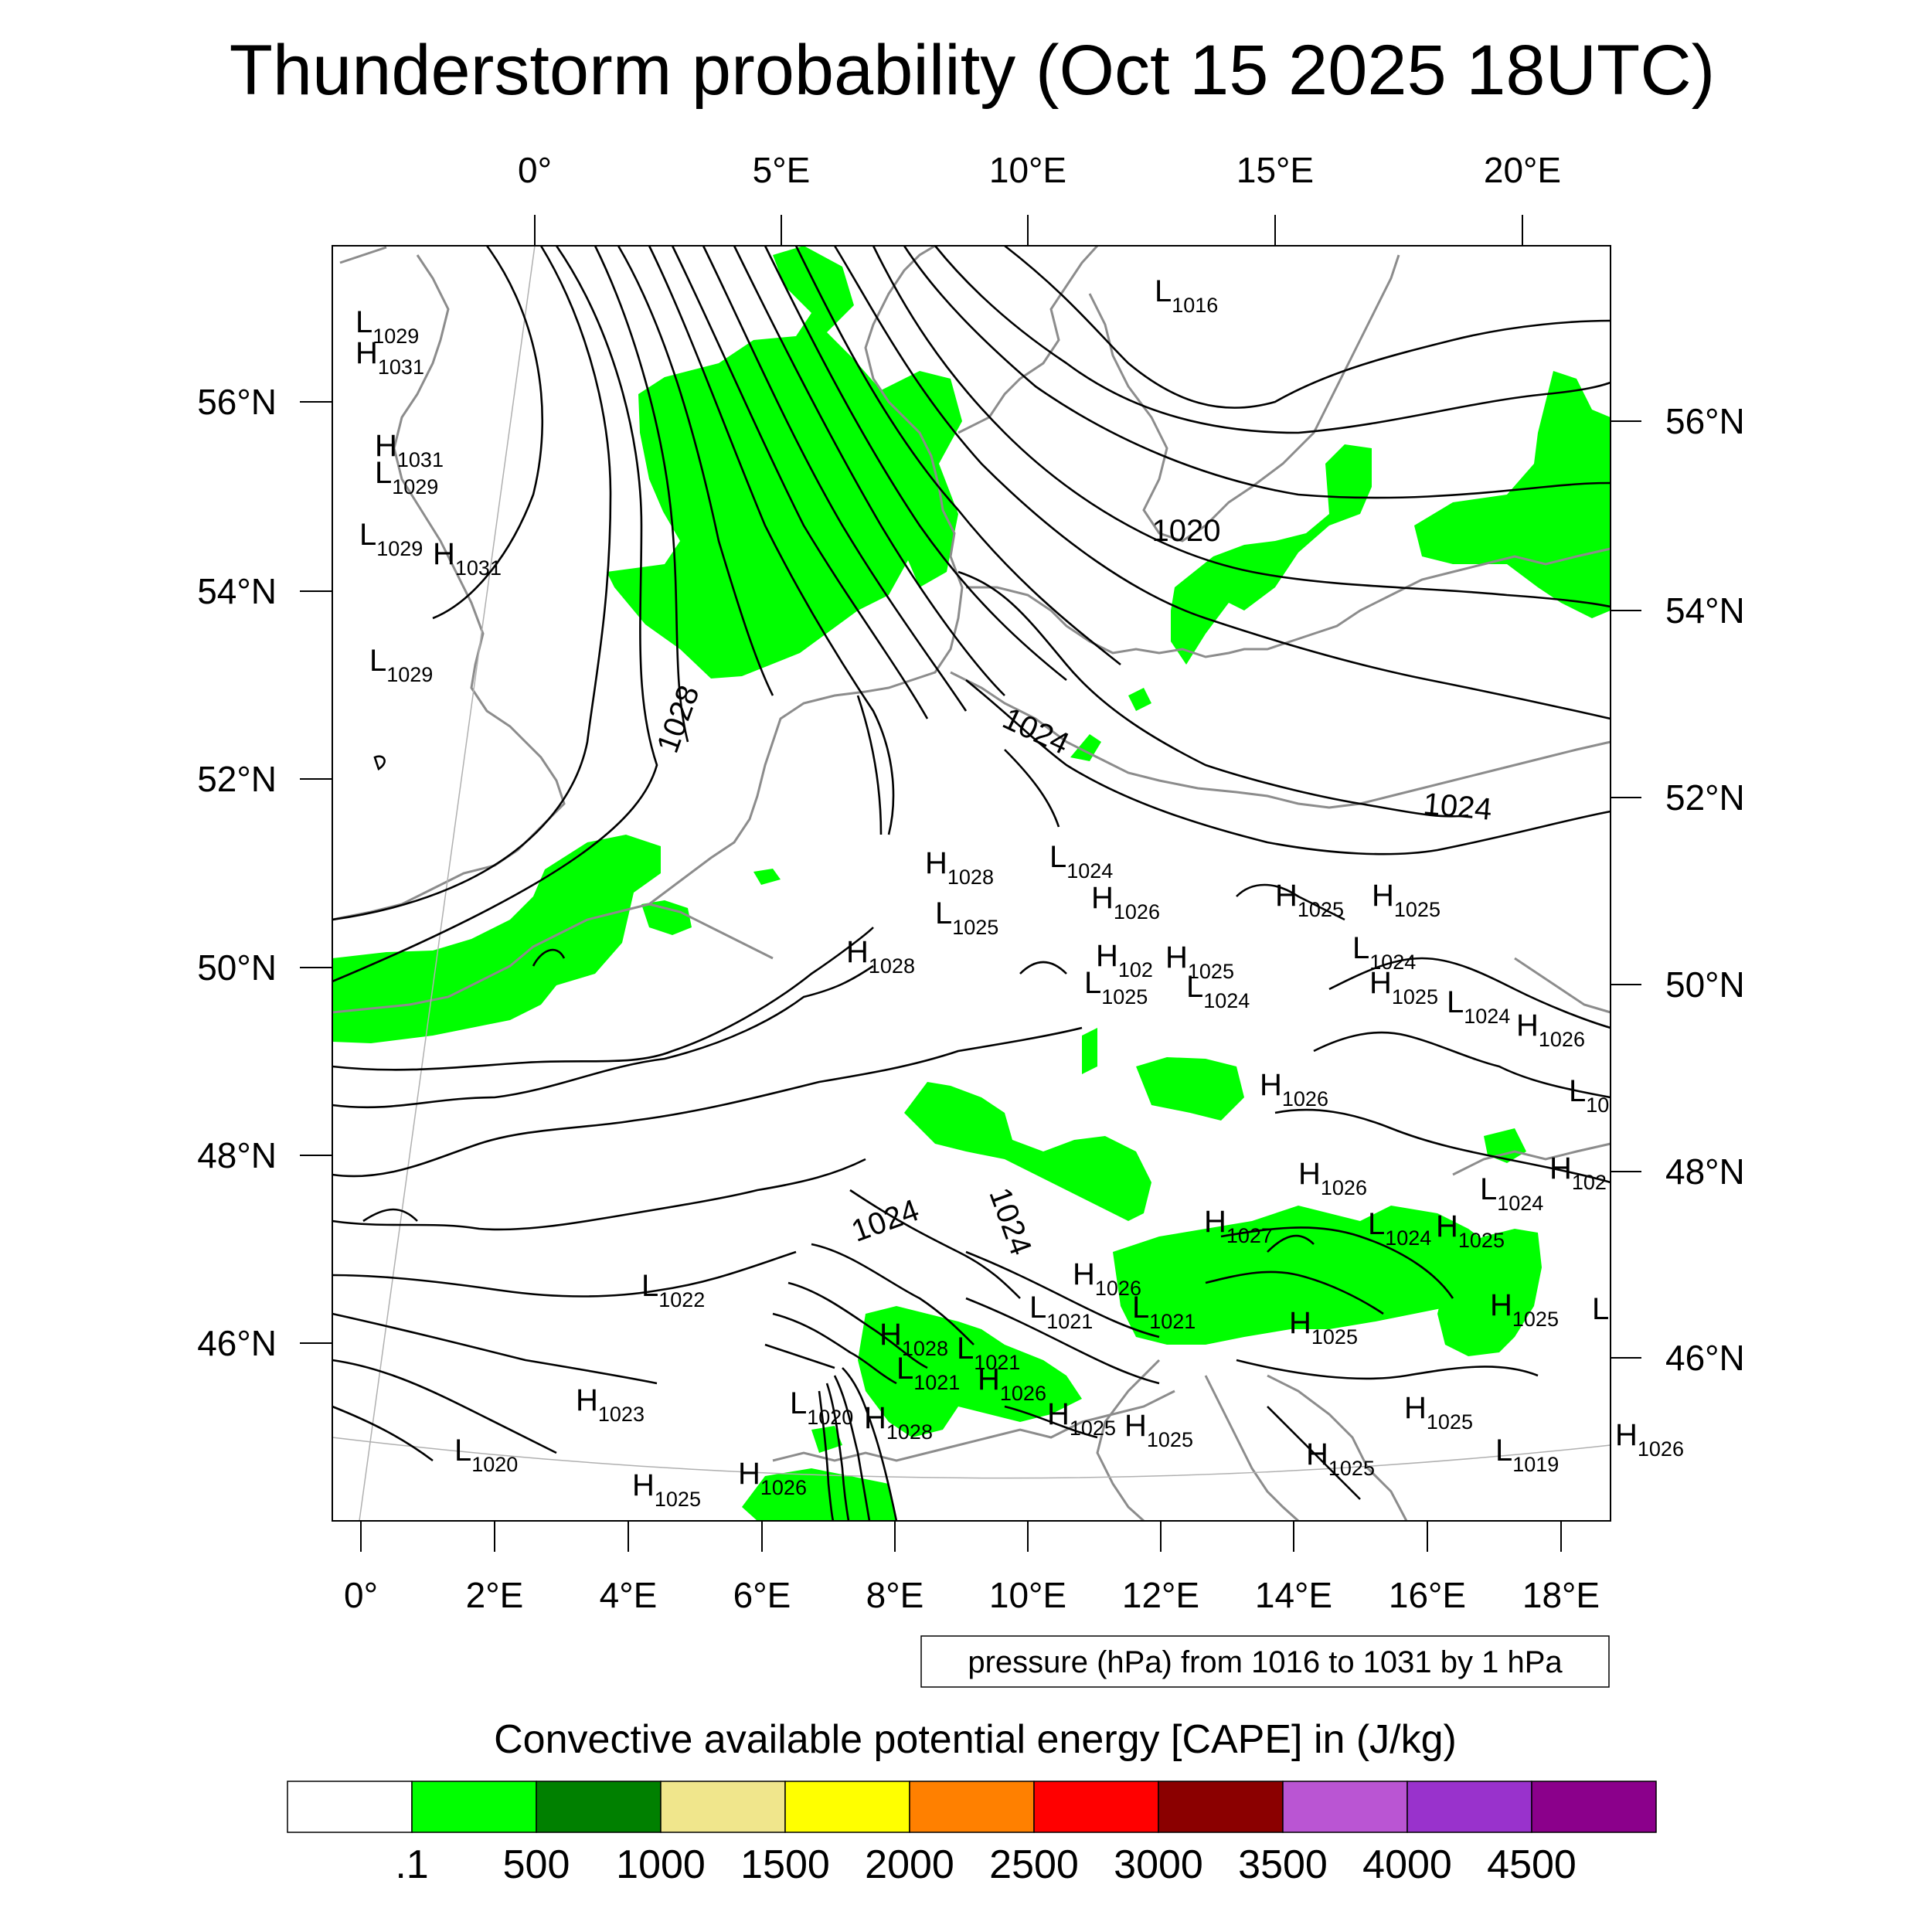  I want to click on colorbar-label: 500, so click(536, 1865).